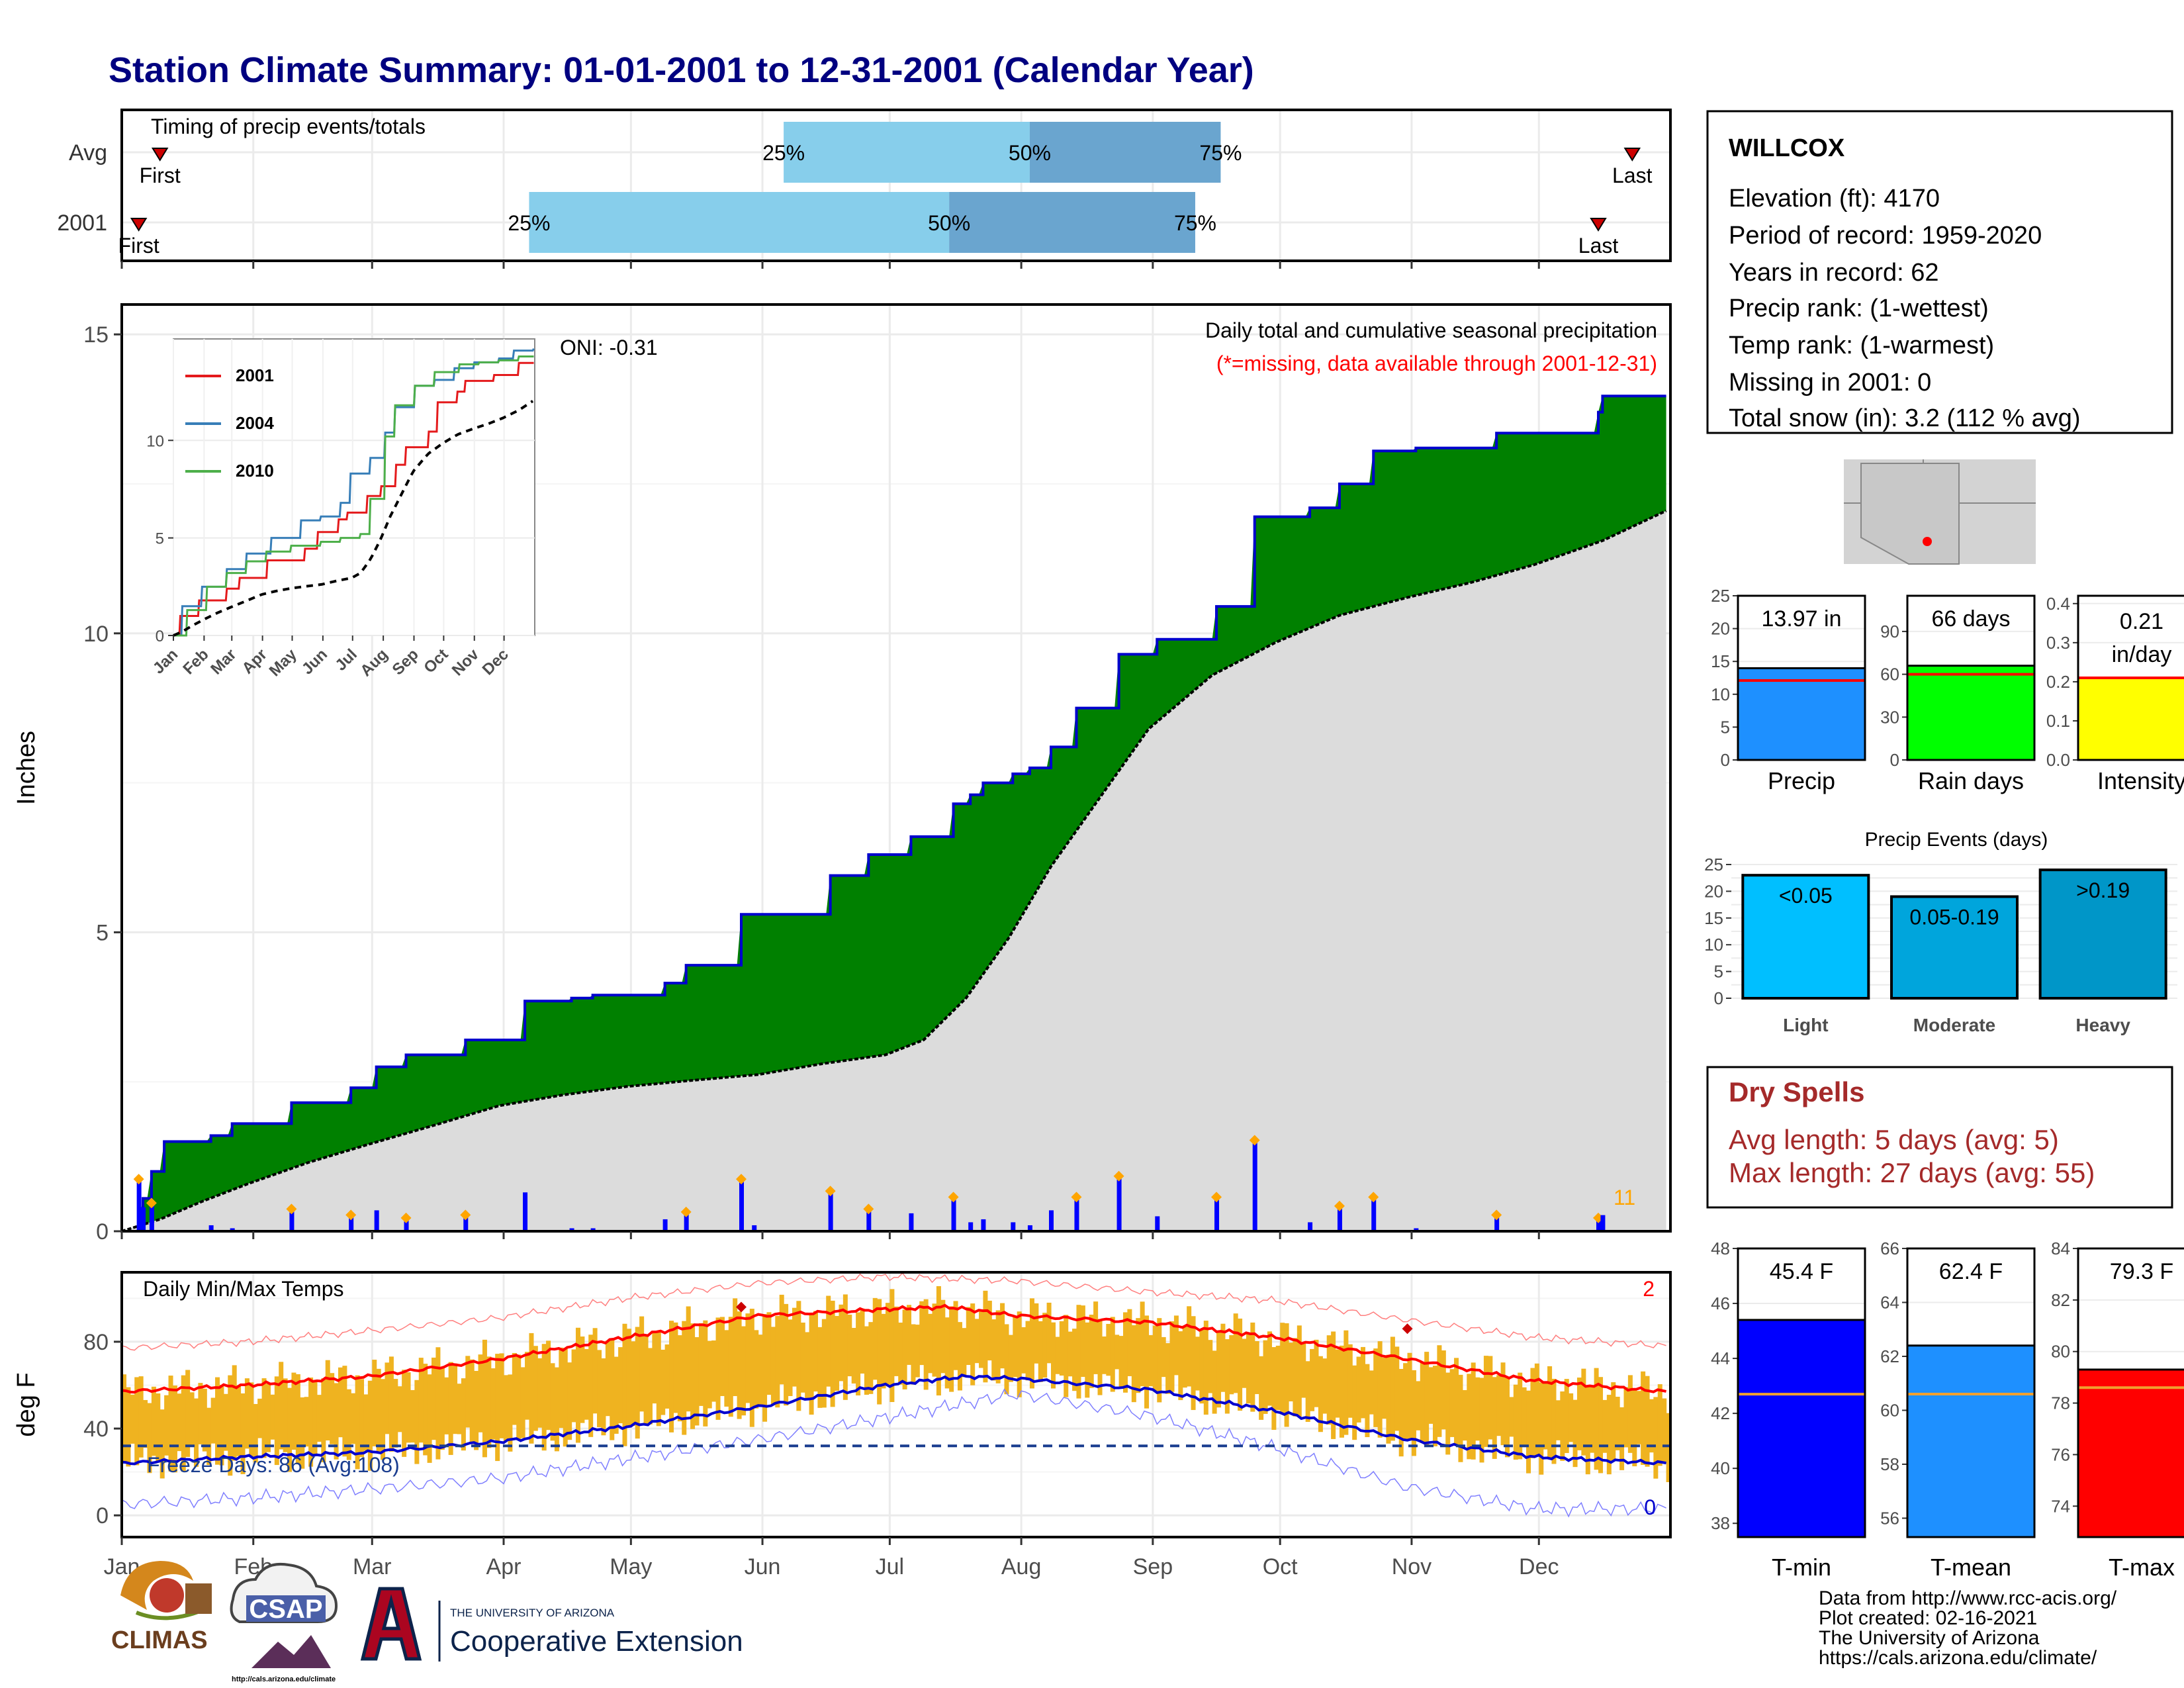 This screenshot has width=2184, height=1688. Describe the element at coordinates (1971, 619) in the screenshot. I see `summary-value-label: 66 days` at that location.